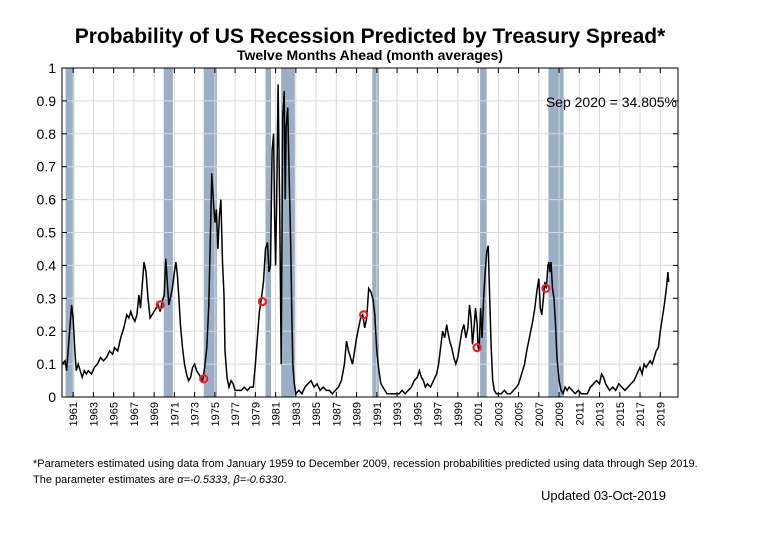  What do you see at coordinates (621, 414) in the screenshot?
I see `x-tick-label: 2015` at bounding box center [621, 414].